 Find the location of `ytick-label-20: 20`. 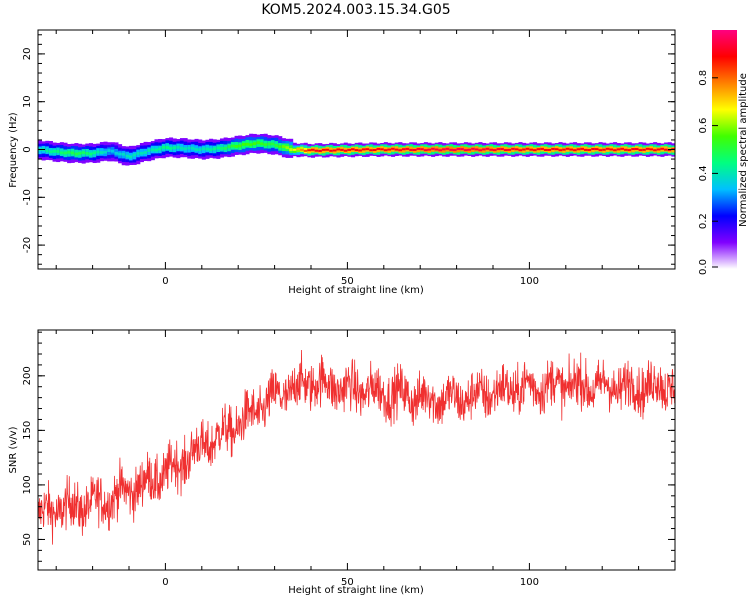

ytick-label-20: 20 is located at coordinates (27, 54).